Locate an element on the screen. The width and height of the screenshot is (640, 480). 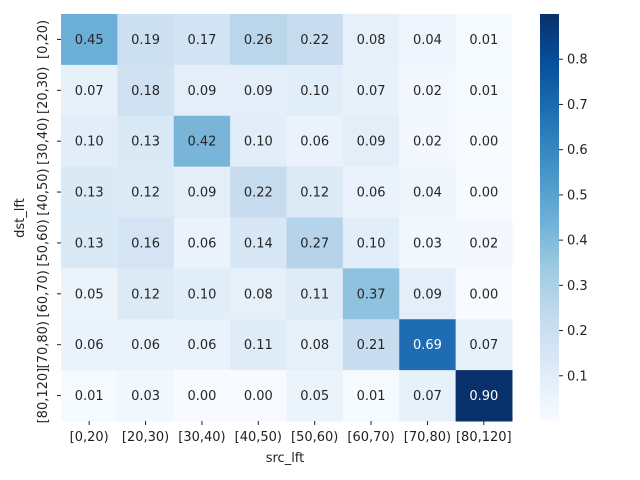
cell-value-label: 0.37 is located at coordinates (371, 294).